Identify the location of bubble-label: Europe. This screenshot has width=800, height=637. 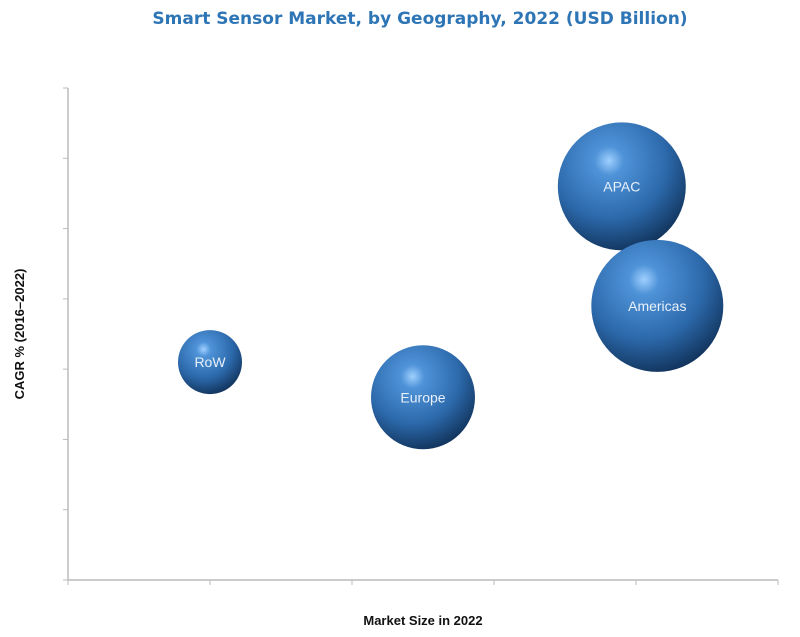
(422, 397).